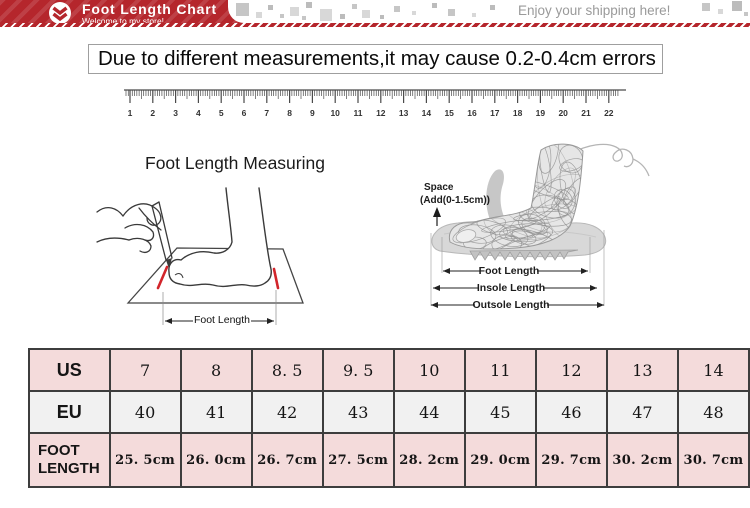 The height and width of the screenshot is (508, 750). I want to click on row-label-us: US, so click(69, 370).